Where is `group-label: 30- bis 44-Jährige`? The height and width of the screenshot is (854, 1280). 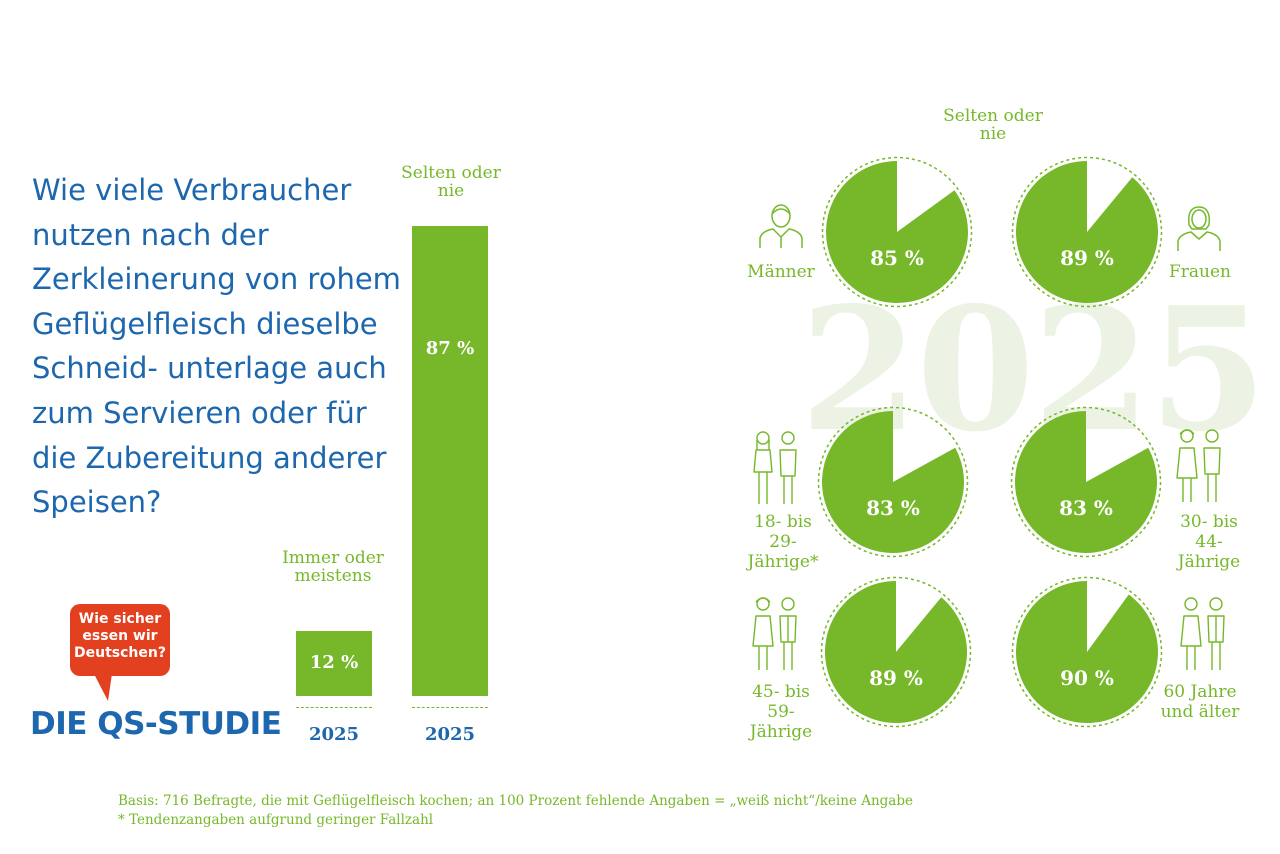
group-label: 30- bis 44-Jährige is located at coordinates (1209, 542).